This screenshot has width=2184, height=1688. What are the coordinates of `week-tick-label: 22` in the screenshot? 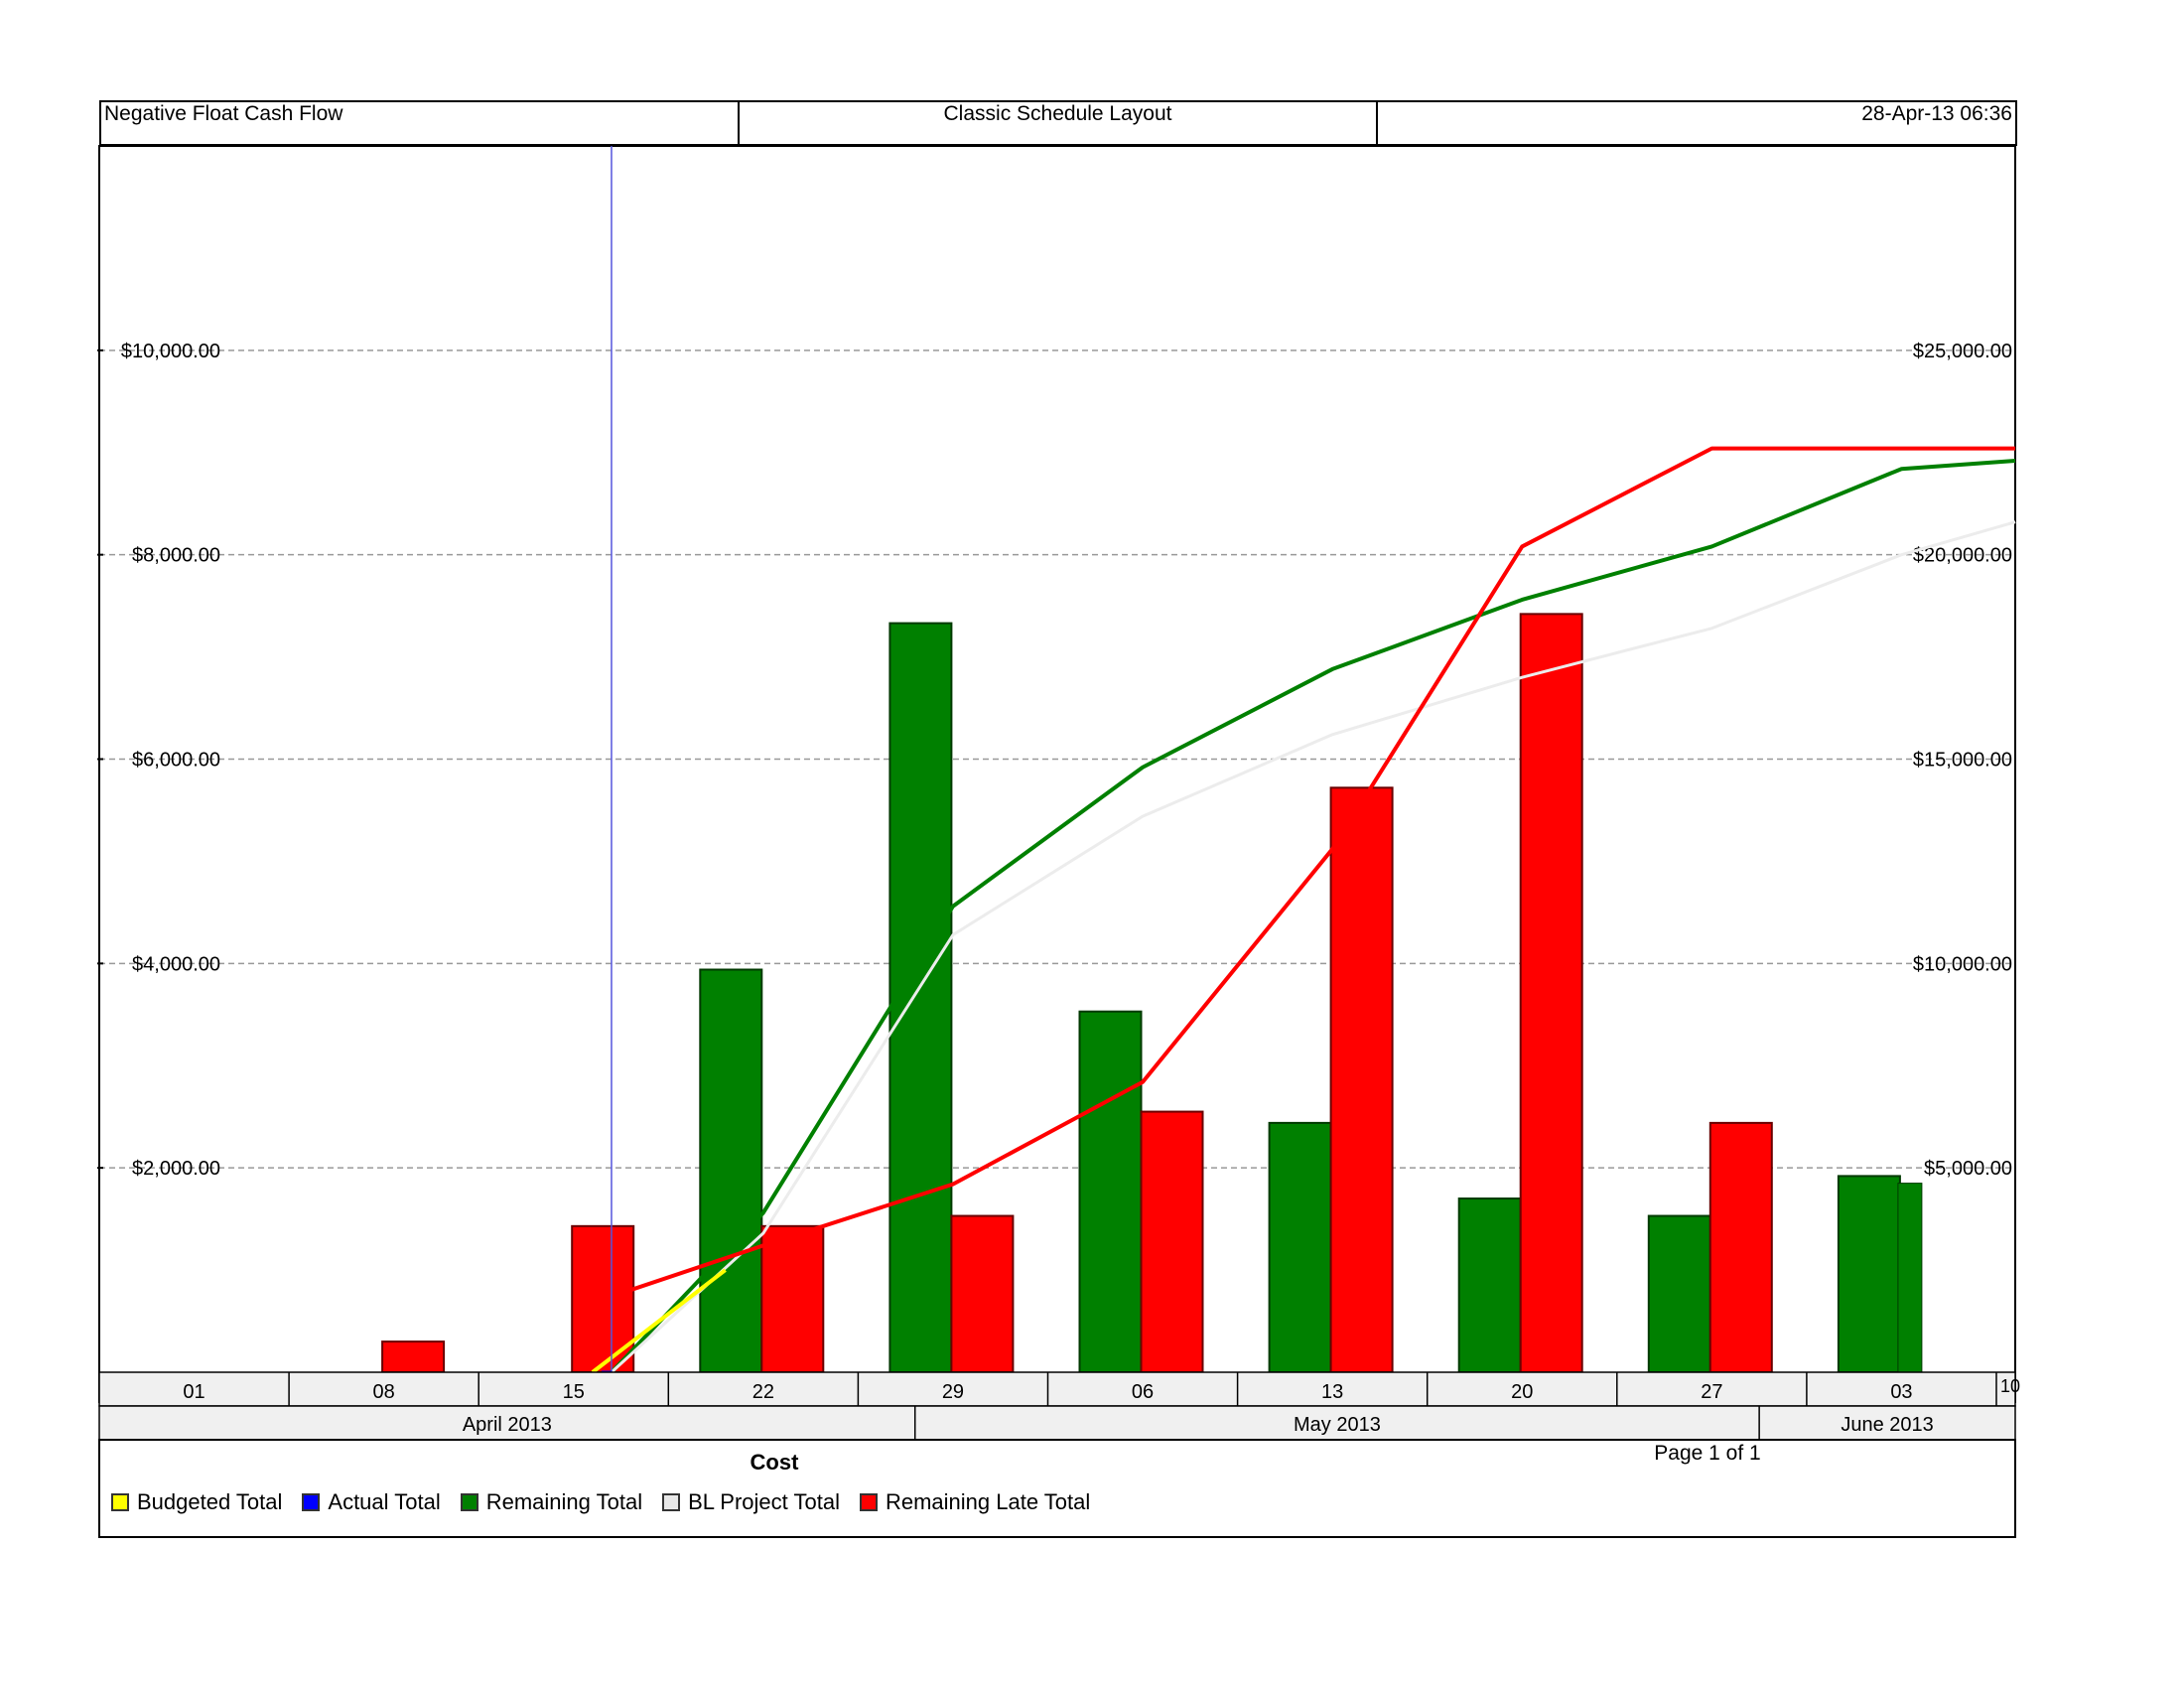 It's located at (763, 1392).